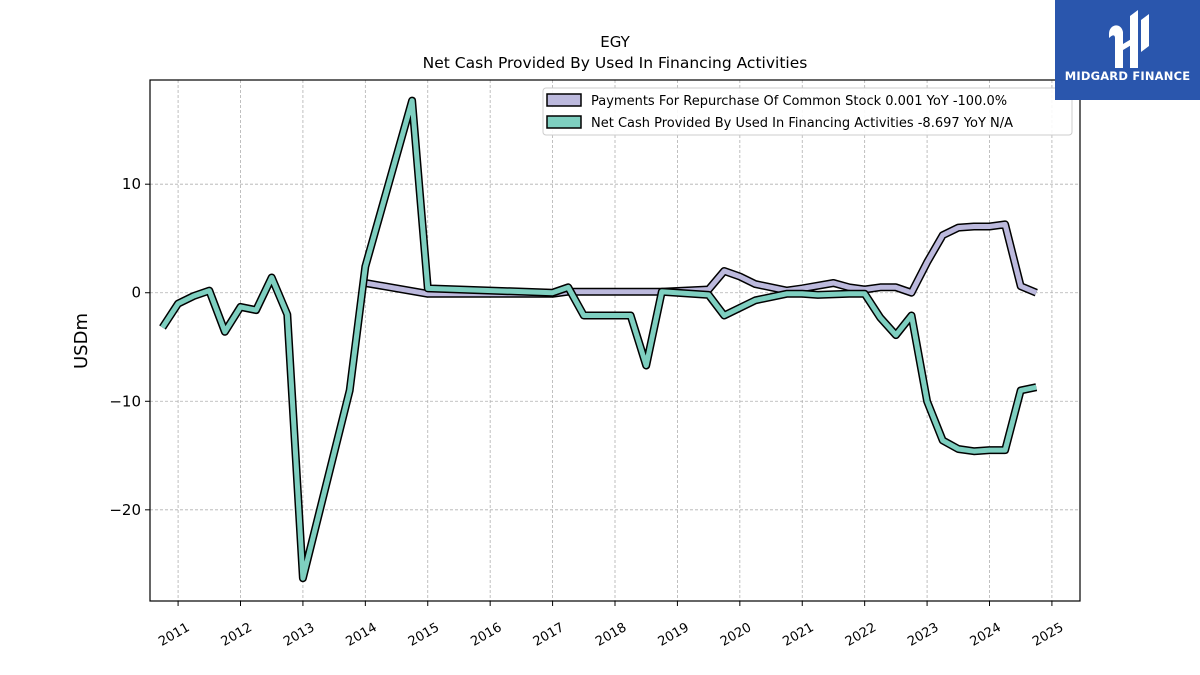 The height and width of the screenshot is (675, 1200). What do you see at coordinates (564, 100) in the screenshot?
I see `legend-swatch-repurchase` at bounding box center [564, 100].